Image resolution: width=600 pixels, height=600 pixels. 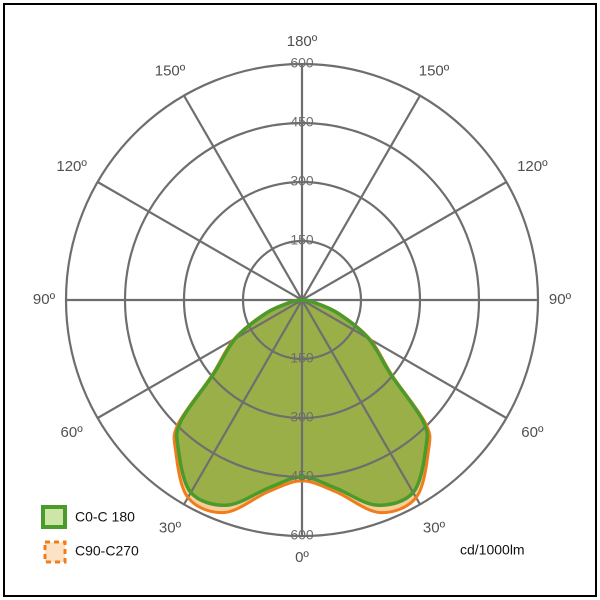 I want to click on legend-swatch-c90-c270, so click(x=55, y=552).